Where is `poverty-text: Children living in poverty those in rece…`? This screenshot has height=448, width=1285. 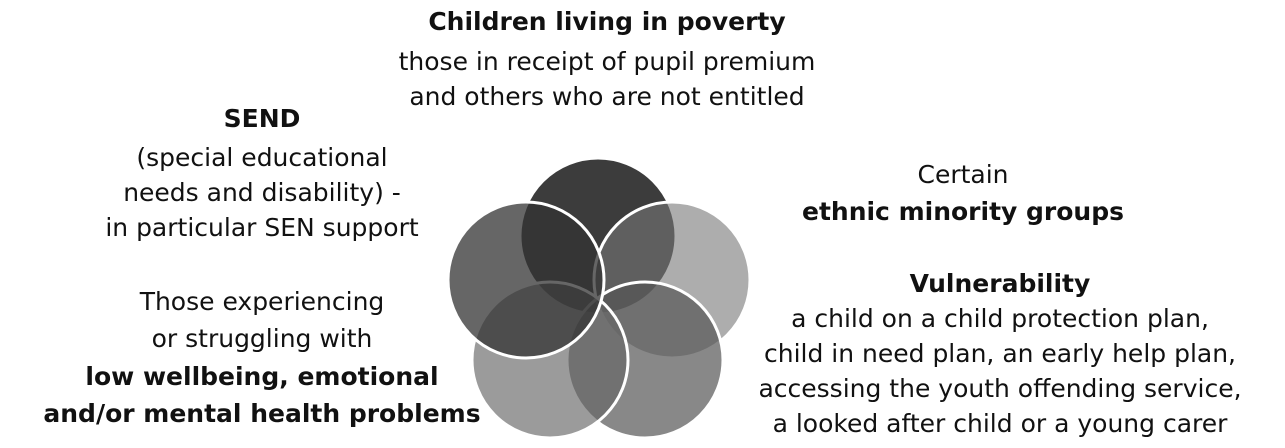
poverty-text: Children living in poverty those in rece… is located at coordinates (607, 59).